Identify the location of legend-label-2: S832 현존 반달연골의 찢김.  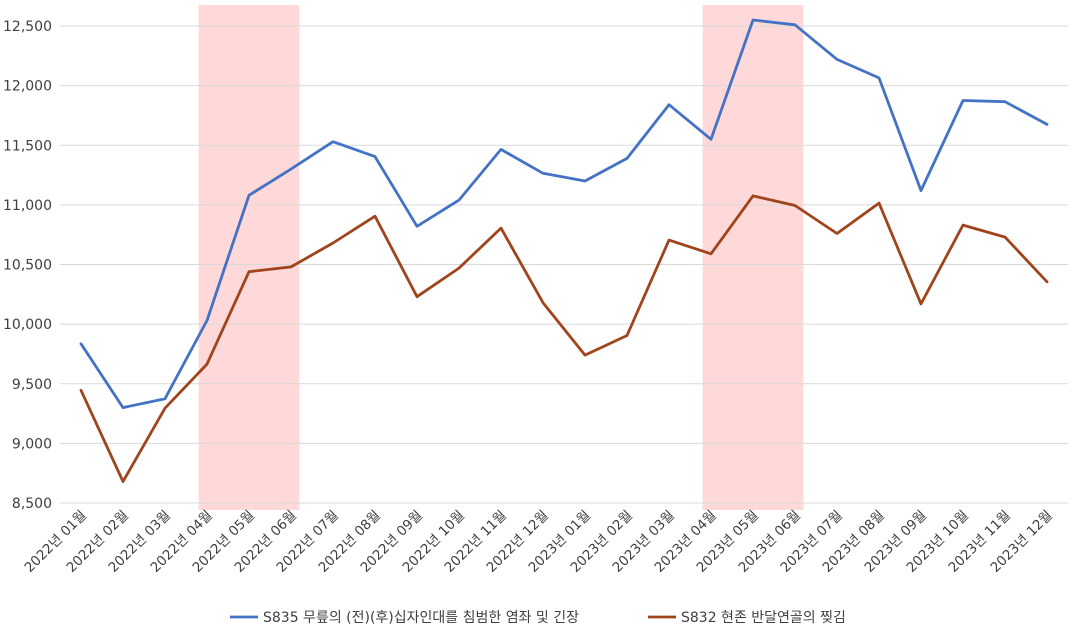
(763, 618).